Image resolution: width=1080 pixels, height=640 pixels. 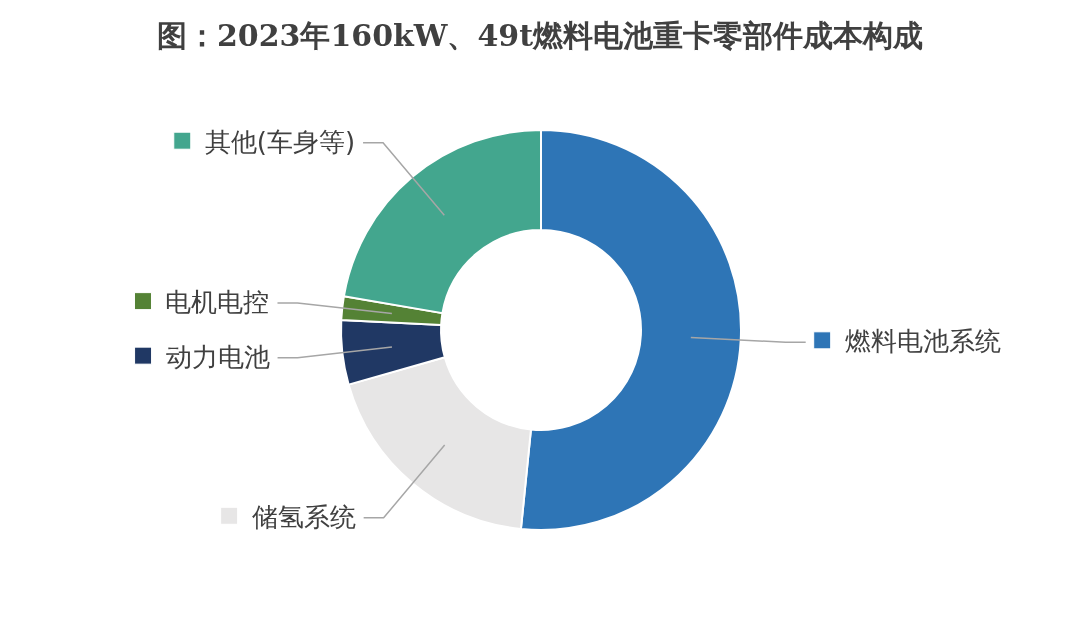 What do you see at coordinates (280, 141) in the screenshot?
I see `legend-label: 其他(车身等)` at bounding box center [280, 141].